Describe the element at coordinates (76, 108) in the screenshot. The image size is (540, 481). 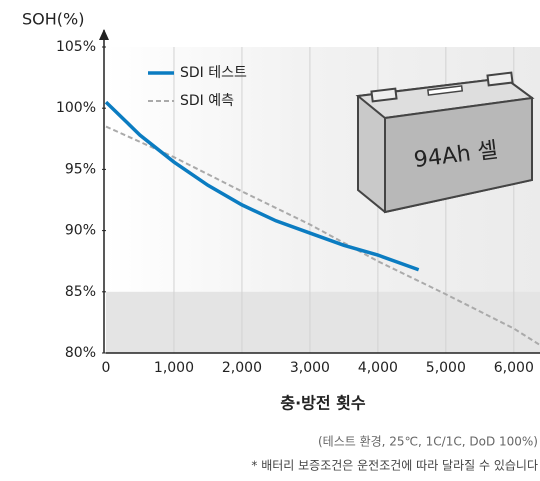
I see `y-tick-label: 100%` at that location.